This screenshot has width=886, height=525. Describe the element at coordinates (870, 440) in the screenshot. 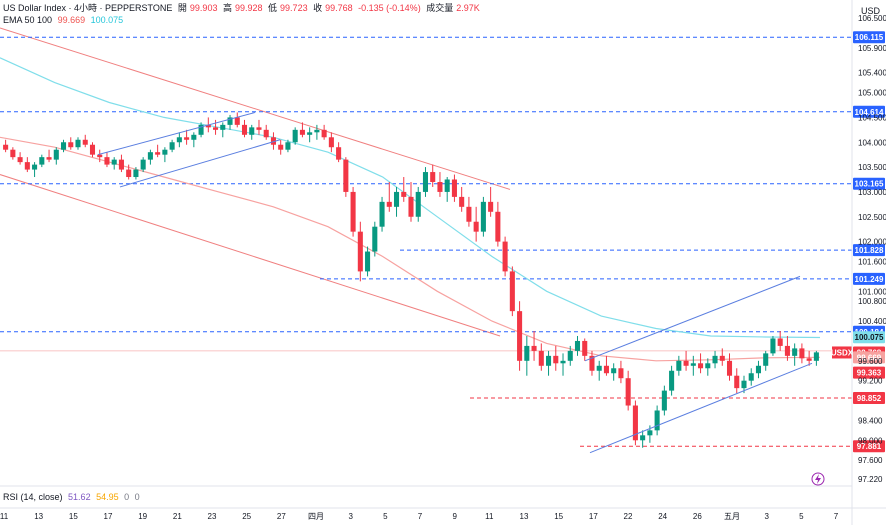

I see `price-tick-label: 98.000` at that location.